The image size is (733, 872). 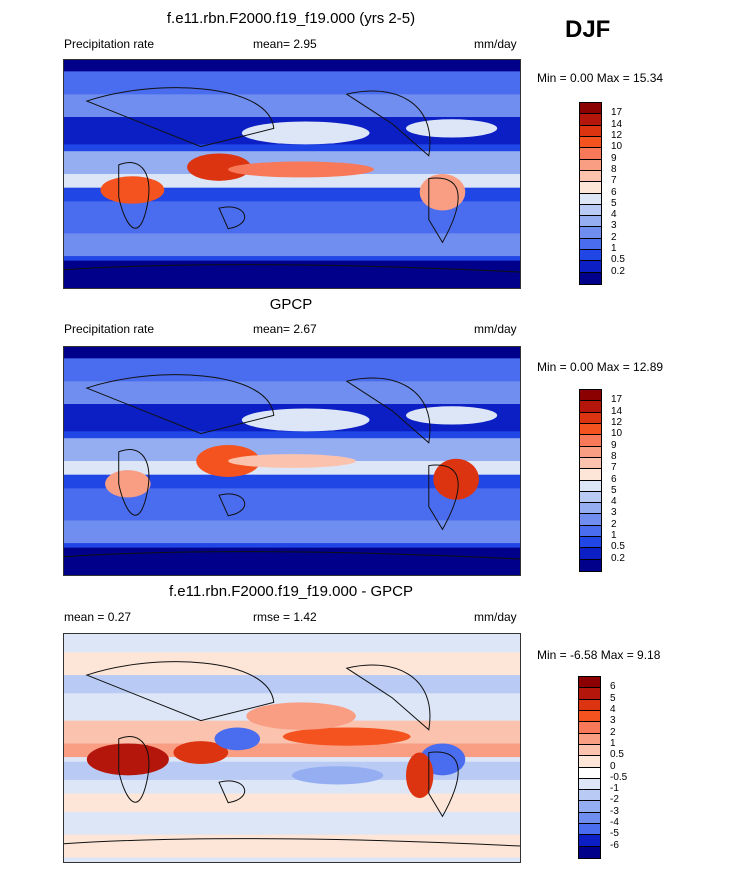 I want to click on panel3-mean: mean = 0.27, so click(x=98, y=617).